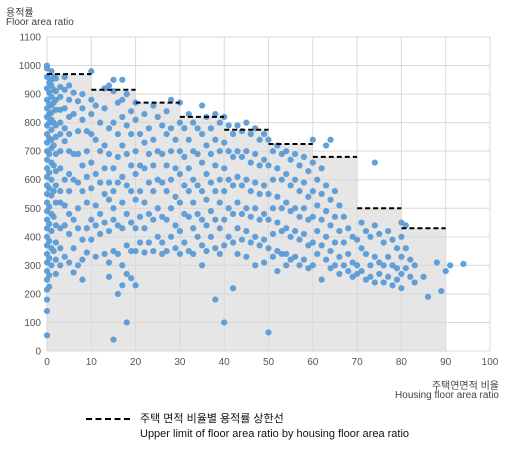 The image size is (511, 452). I want to click on x-tick-label: 10, so click(92, 362).